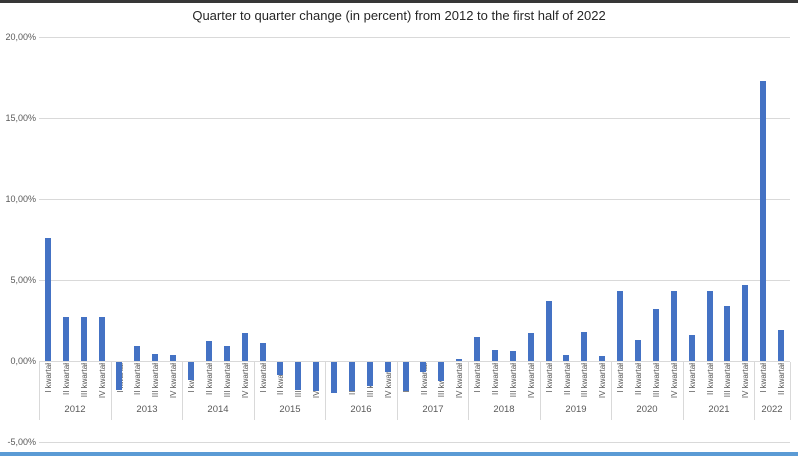 This screenshot has height=456, width=798. Describe the element at coordinates (370, 374) in the screenshot. I see `bar-2016-q3` at that location.